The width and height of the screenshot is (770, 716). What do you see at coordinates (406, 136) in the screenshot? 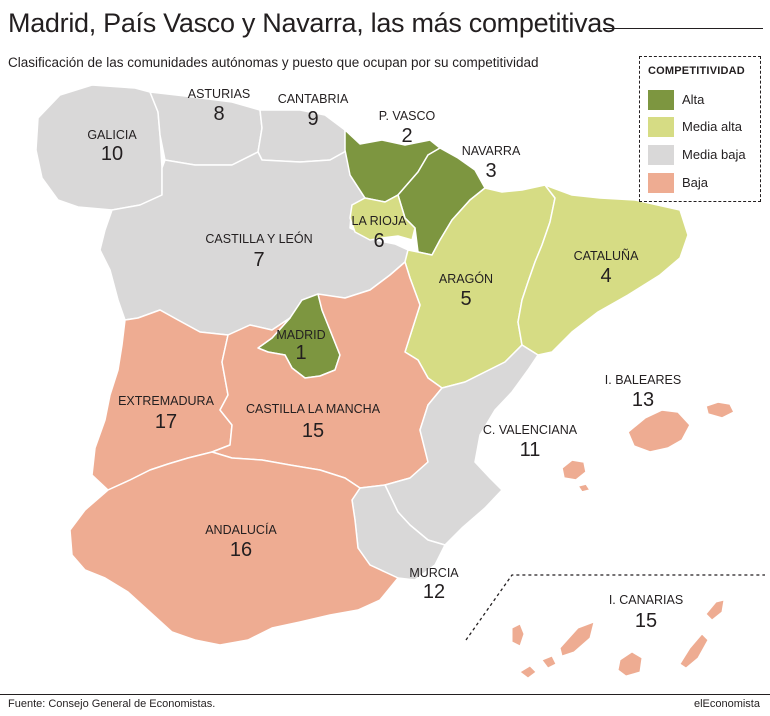
I see `region-rank-p-vasco: 2` at bounding box center [406, 136].